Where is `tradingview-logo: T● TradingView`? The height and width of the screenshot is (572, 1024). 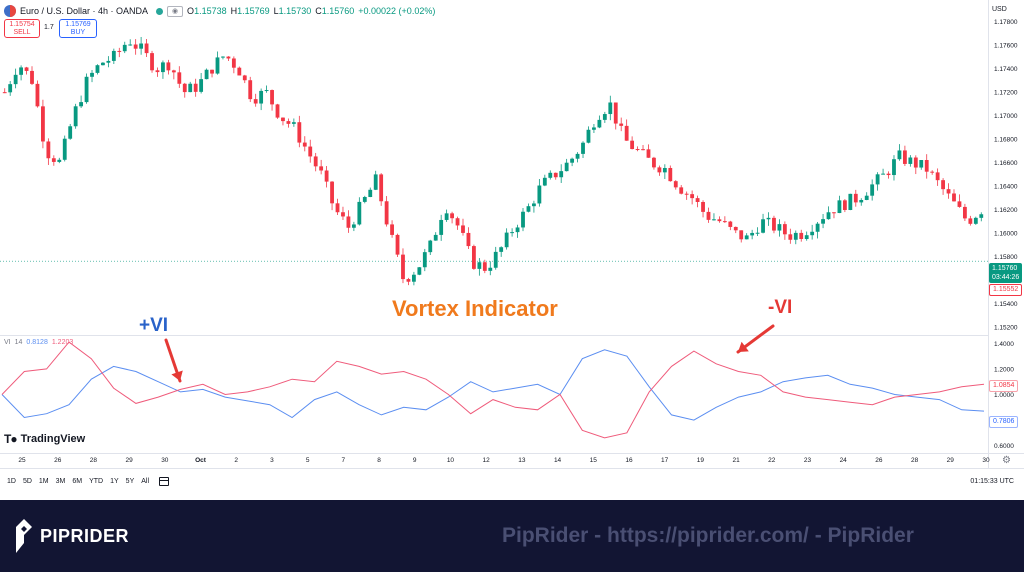 tradingview-logo: T● TradingView is located at coordinates (44, 439).